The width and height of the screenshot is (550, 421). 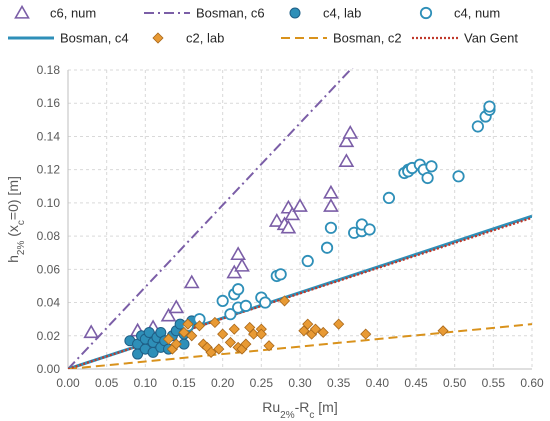 I want to click on legend-label: Bosman, c4, so click(x=94, y=38).